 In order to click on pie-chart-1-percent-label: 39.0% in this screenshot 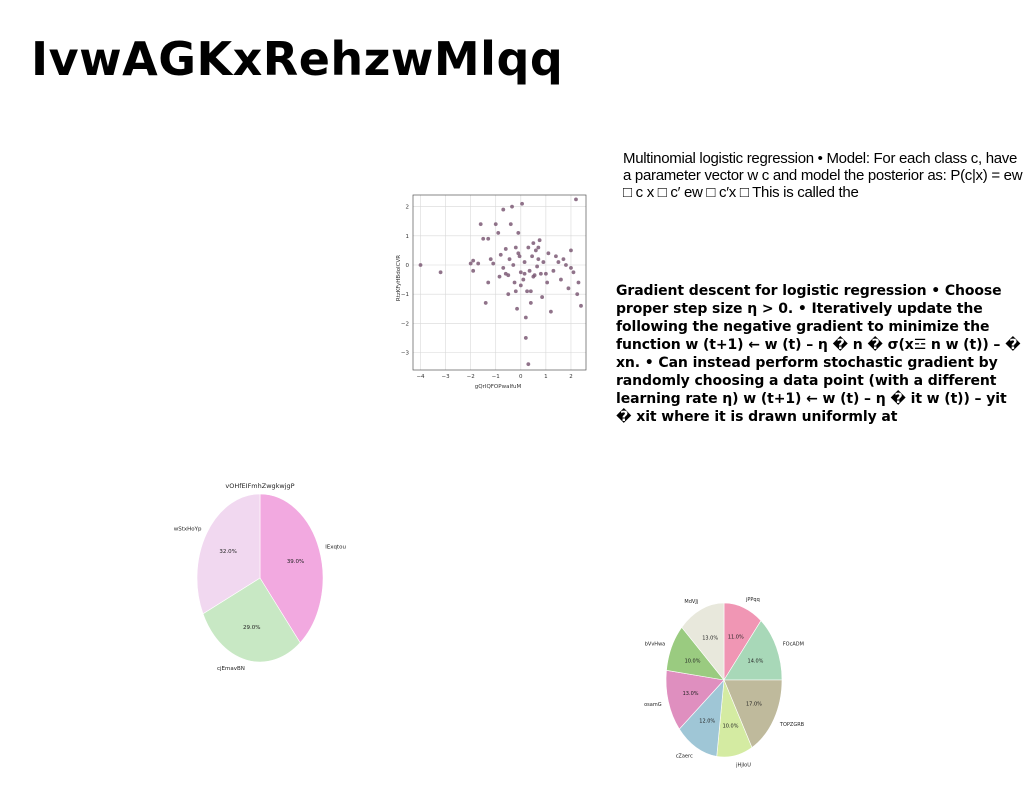, I will do `click(295, 562)`.